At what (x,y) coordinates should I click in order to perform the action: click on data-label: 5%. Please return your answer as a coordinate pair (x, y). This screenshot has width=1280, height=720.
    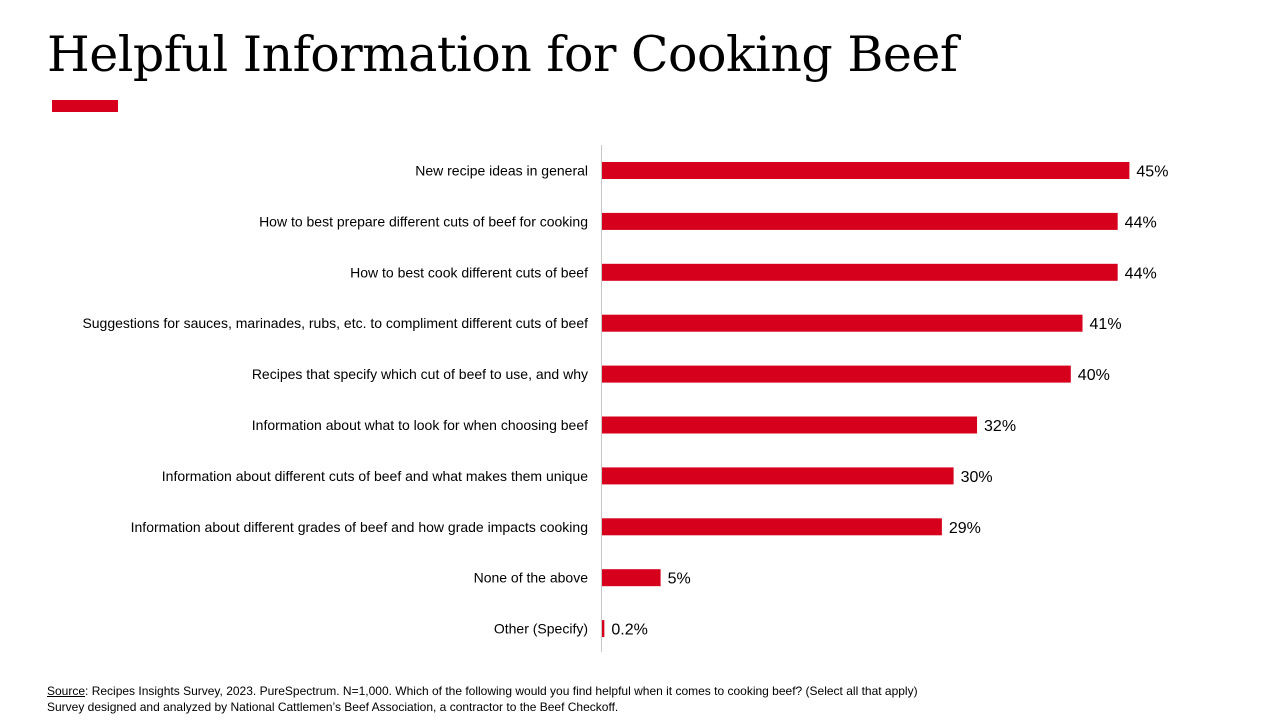
    Looking at the image, I should click on (679, 579).